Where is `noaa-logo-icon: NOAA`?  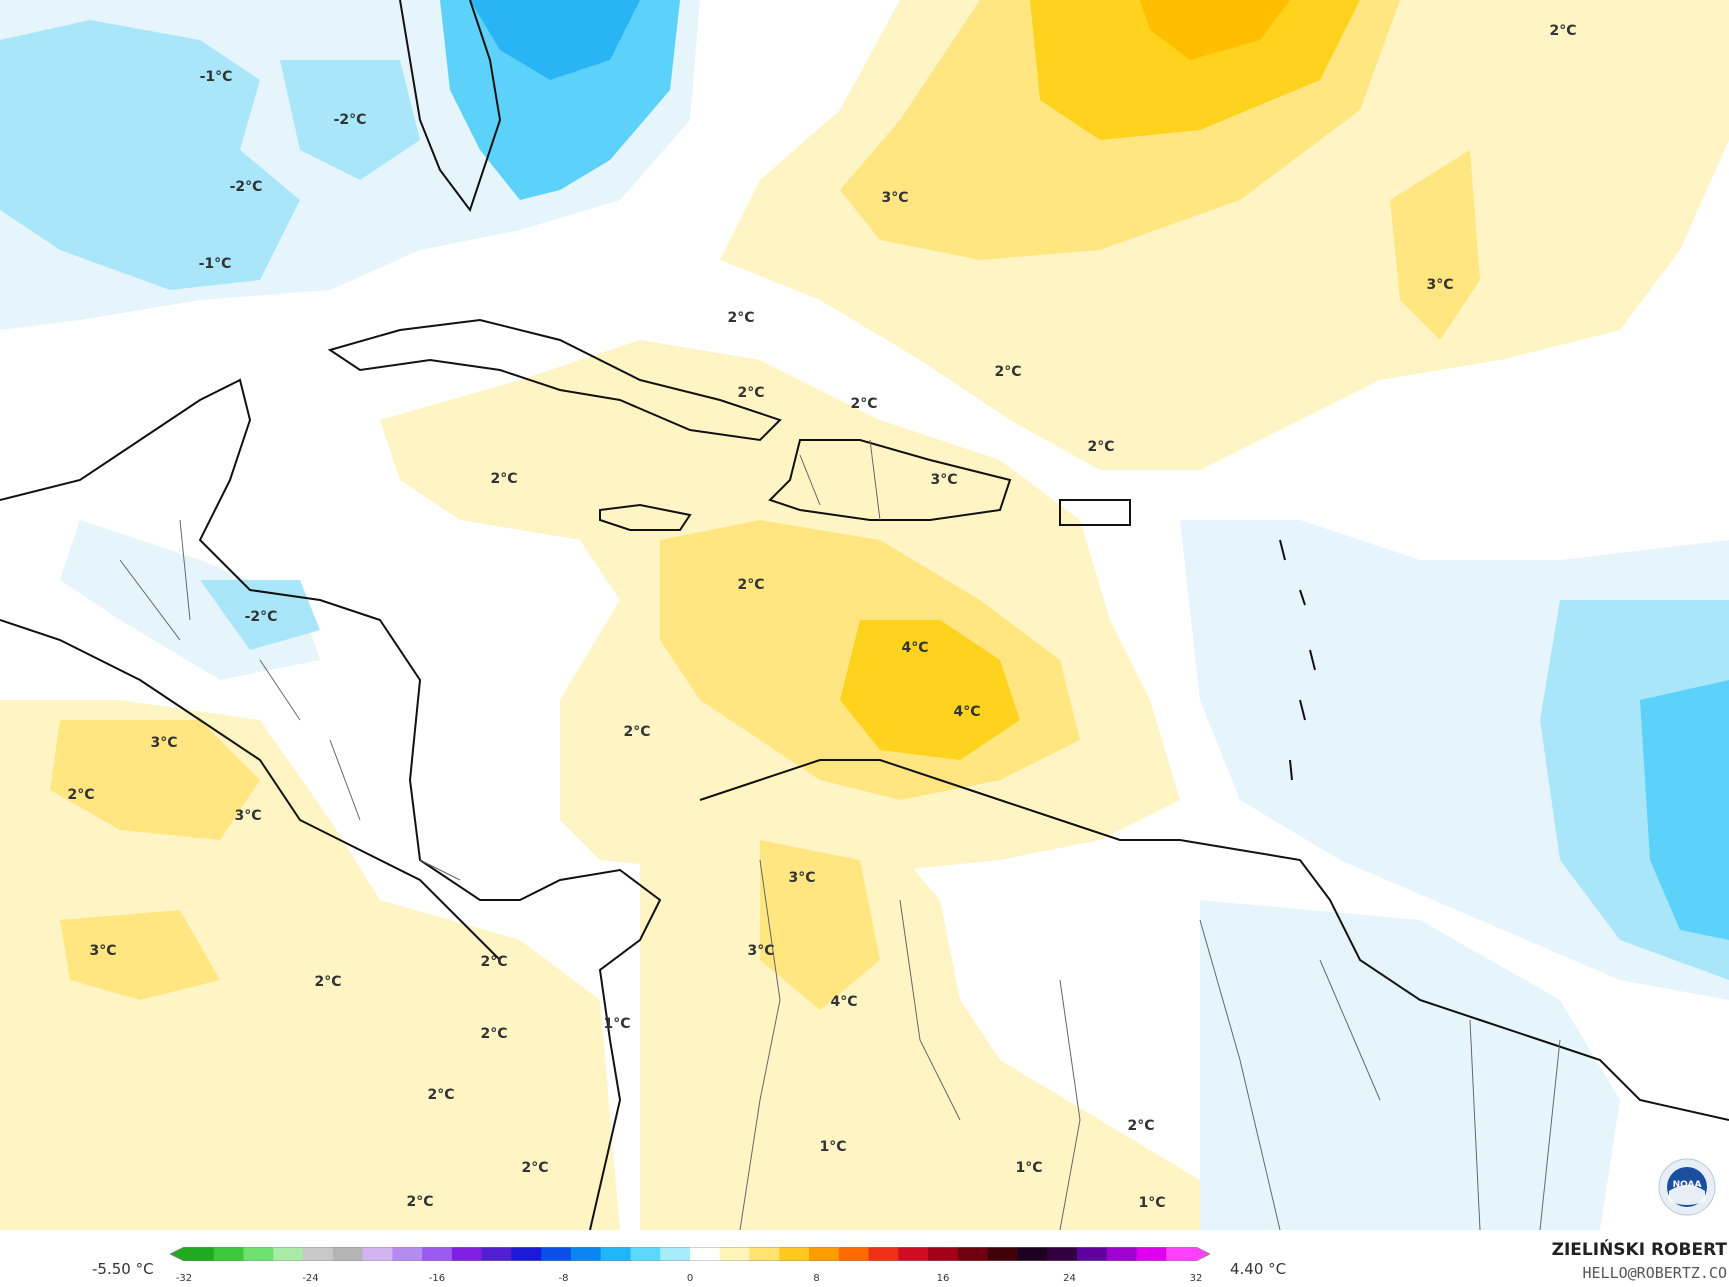
noaa-logo-icon: NOAA is located at coordinates (1687, 1187).